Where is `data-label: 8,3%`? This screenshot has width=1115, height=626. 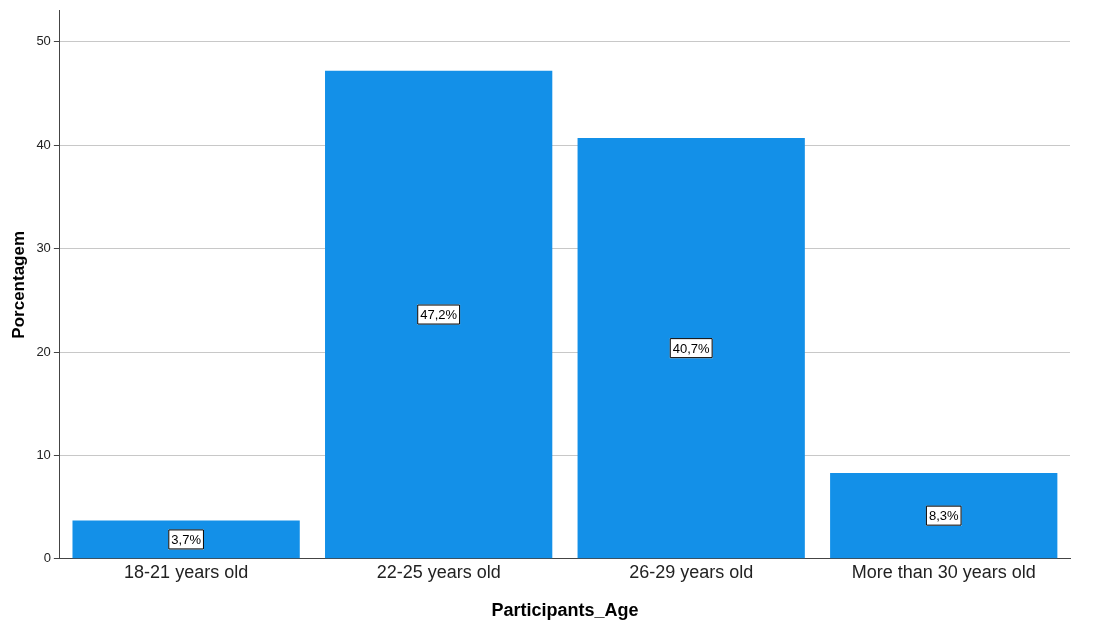 data-label: 8,3% is located at coordinates (943, 516).